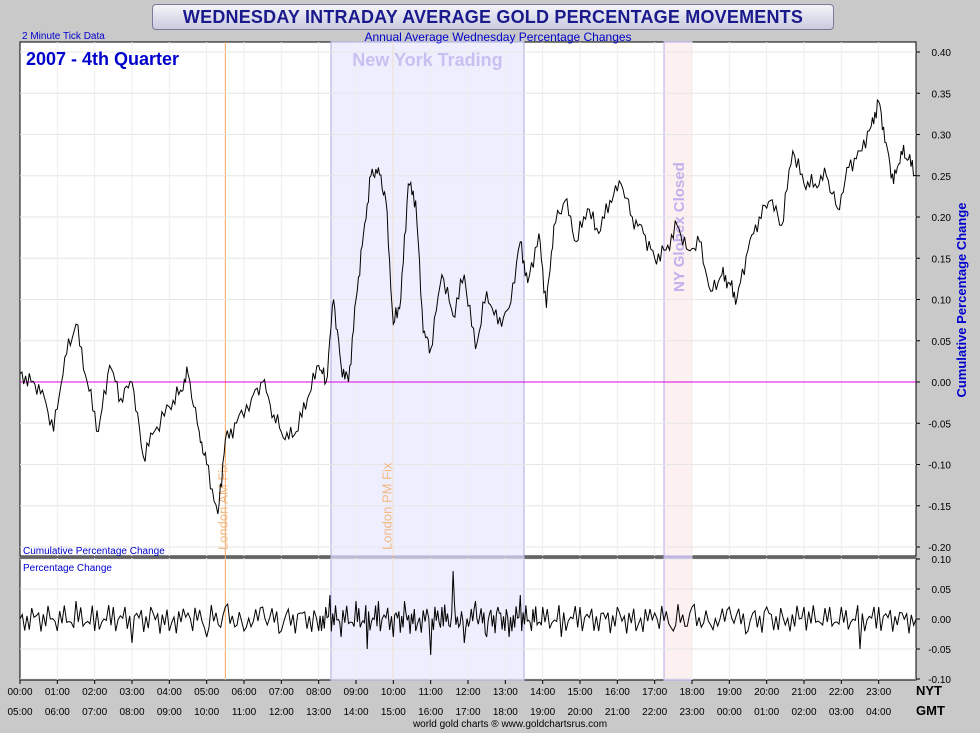  I want to click on nyt-label: NYT, so click(929, 690).